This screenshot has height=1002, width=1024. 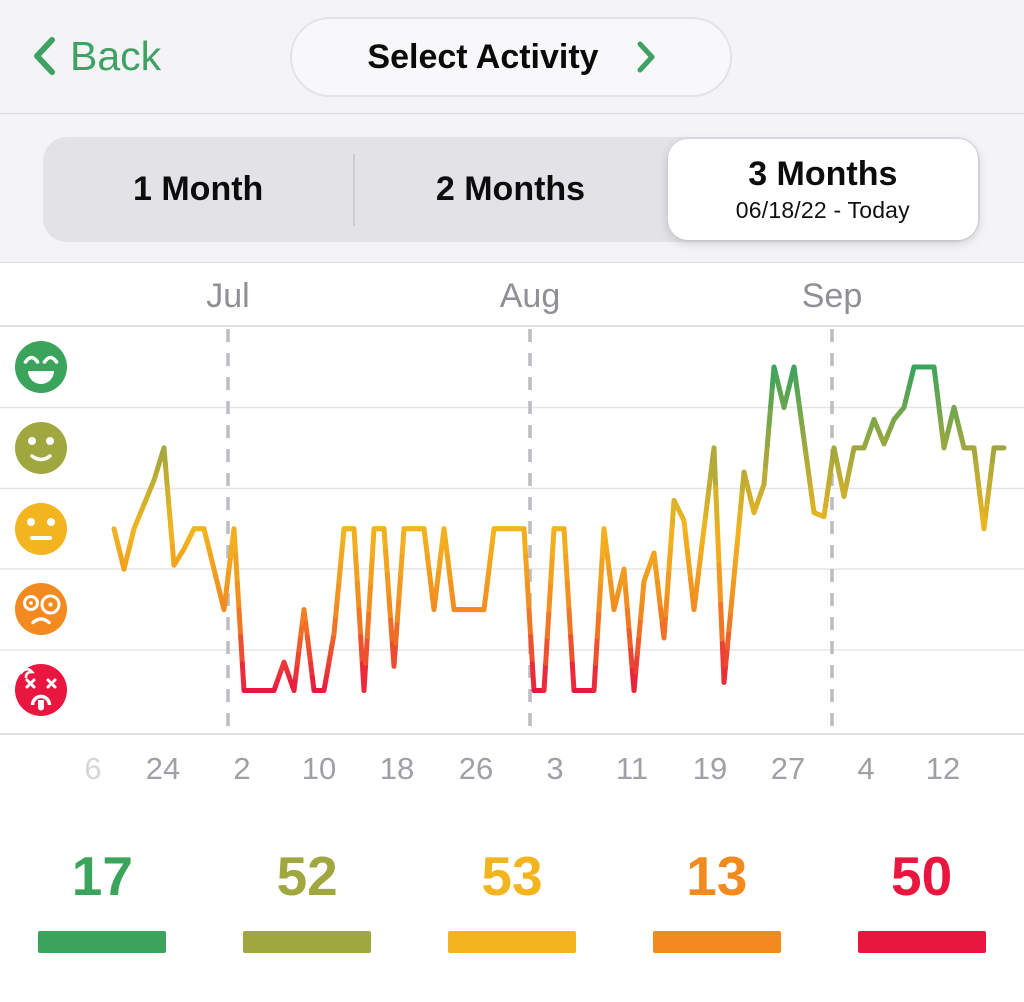 I want to click on tab-2-months-label: 2 Months, so click(x=510, y=189).